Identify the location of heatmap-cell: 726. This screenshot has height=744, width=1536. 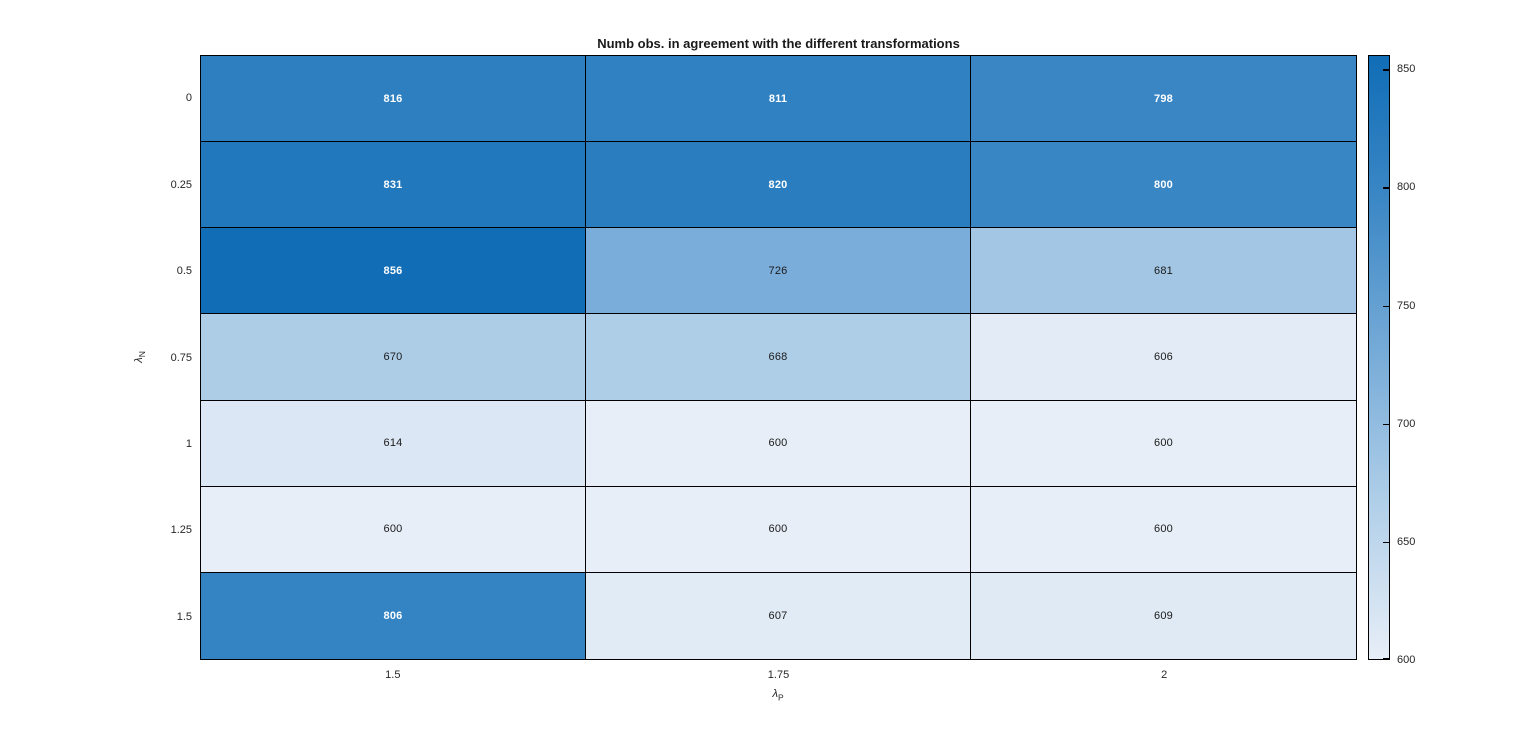
(778, 271).